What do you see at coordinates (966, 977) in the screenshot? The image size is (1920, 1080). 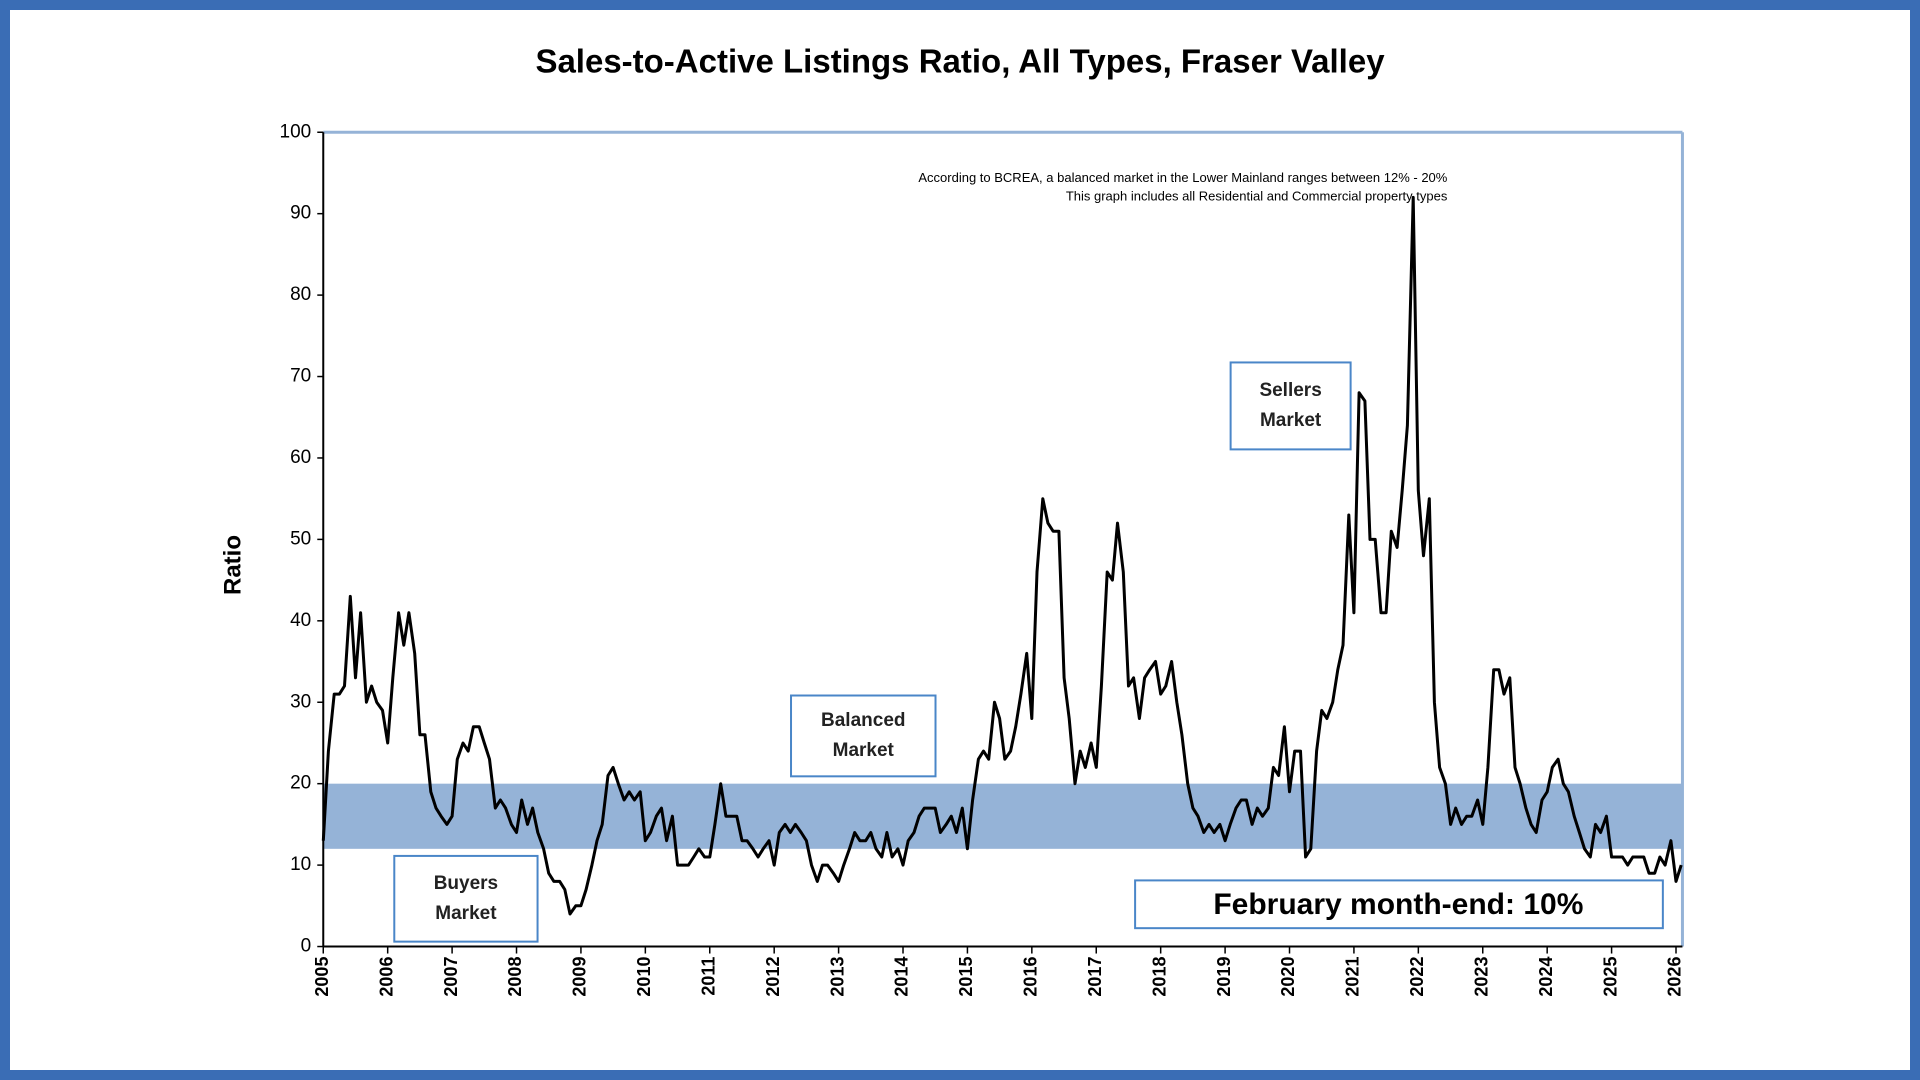 I see `x-tick-label: 2015` at bounding box center [966, 977].